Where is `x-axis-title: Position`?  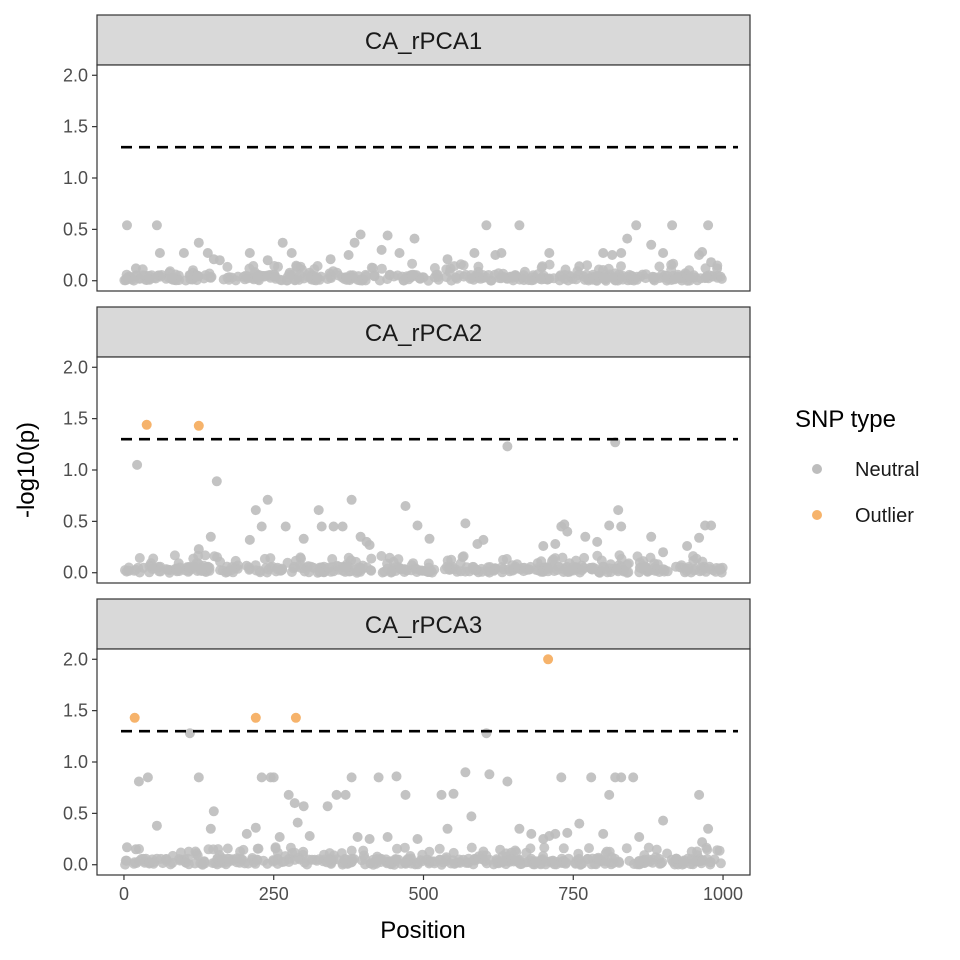
x-axis-title: Position is located at coordinates (422, 930).